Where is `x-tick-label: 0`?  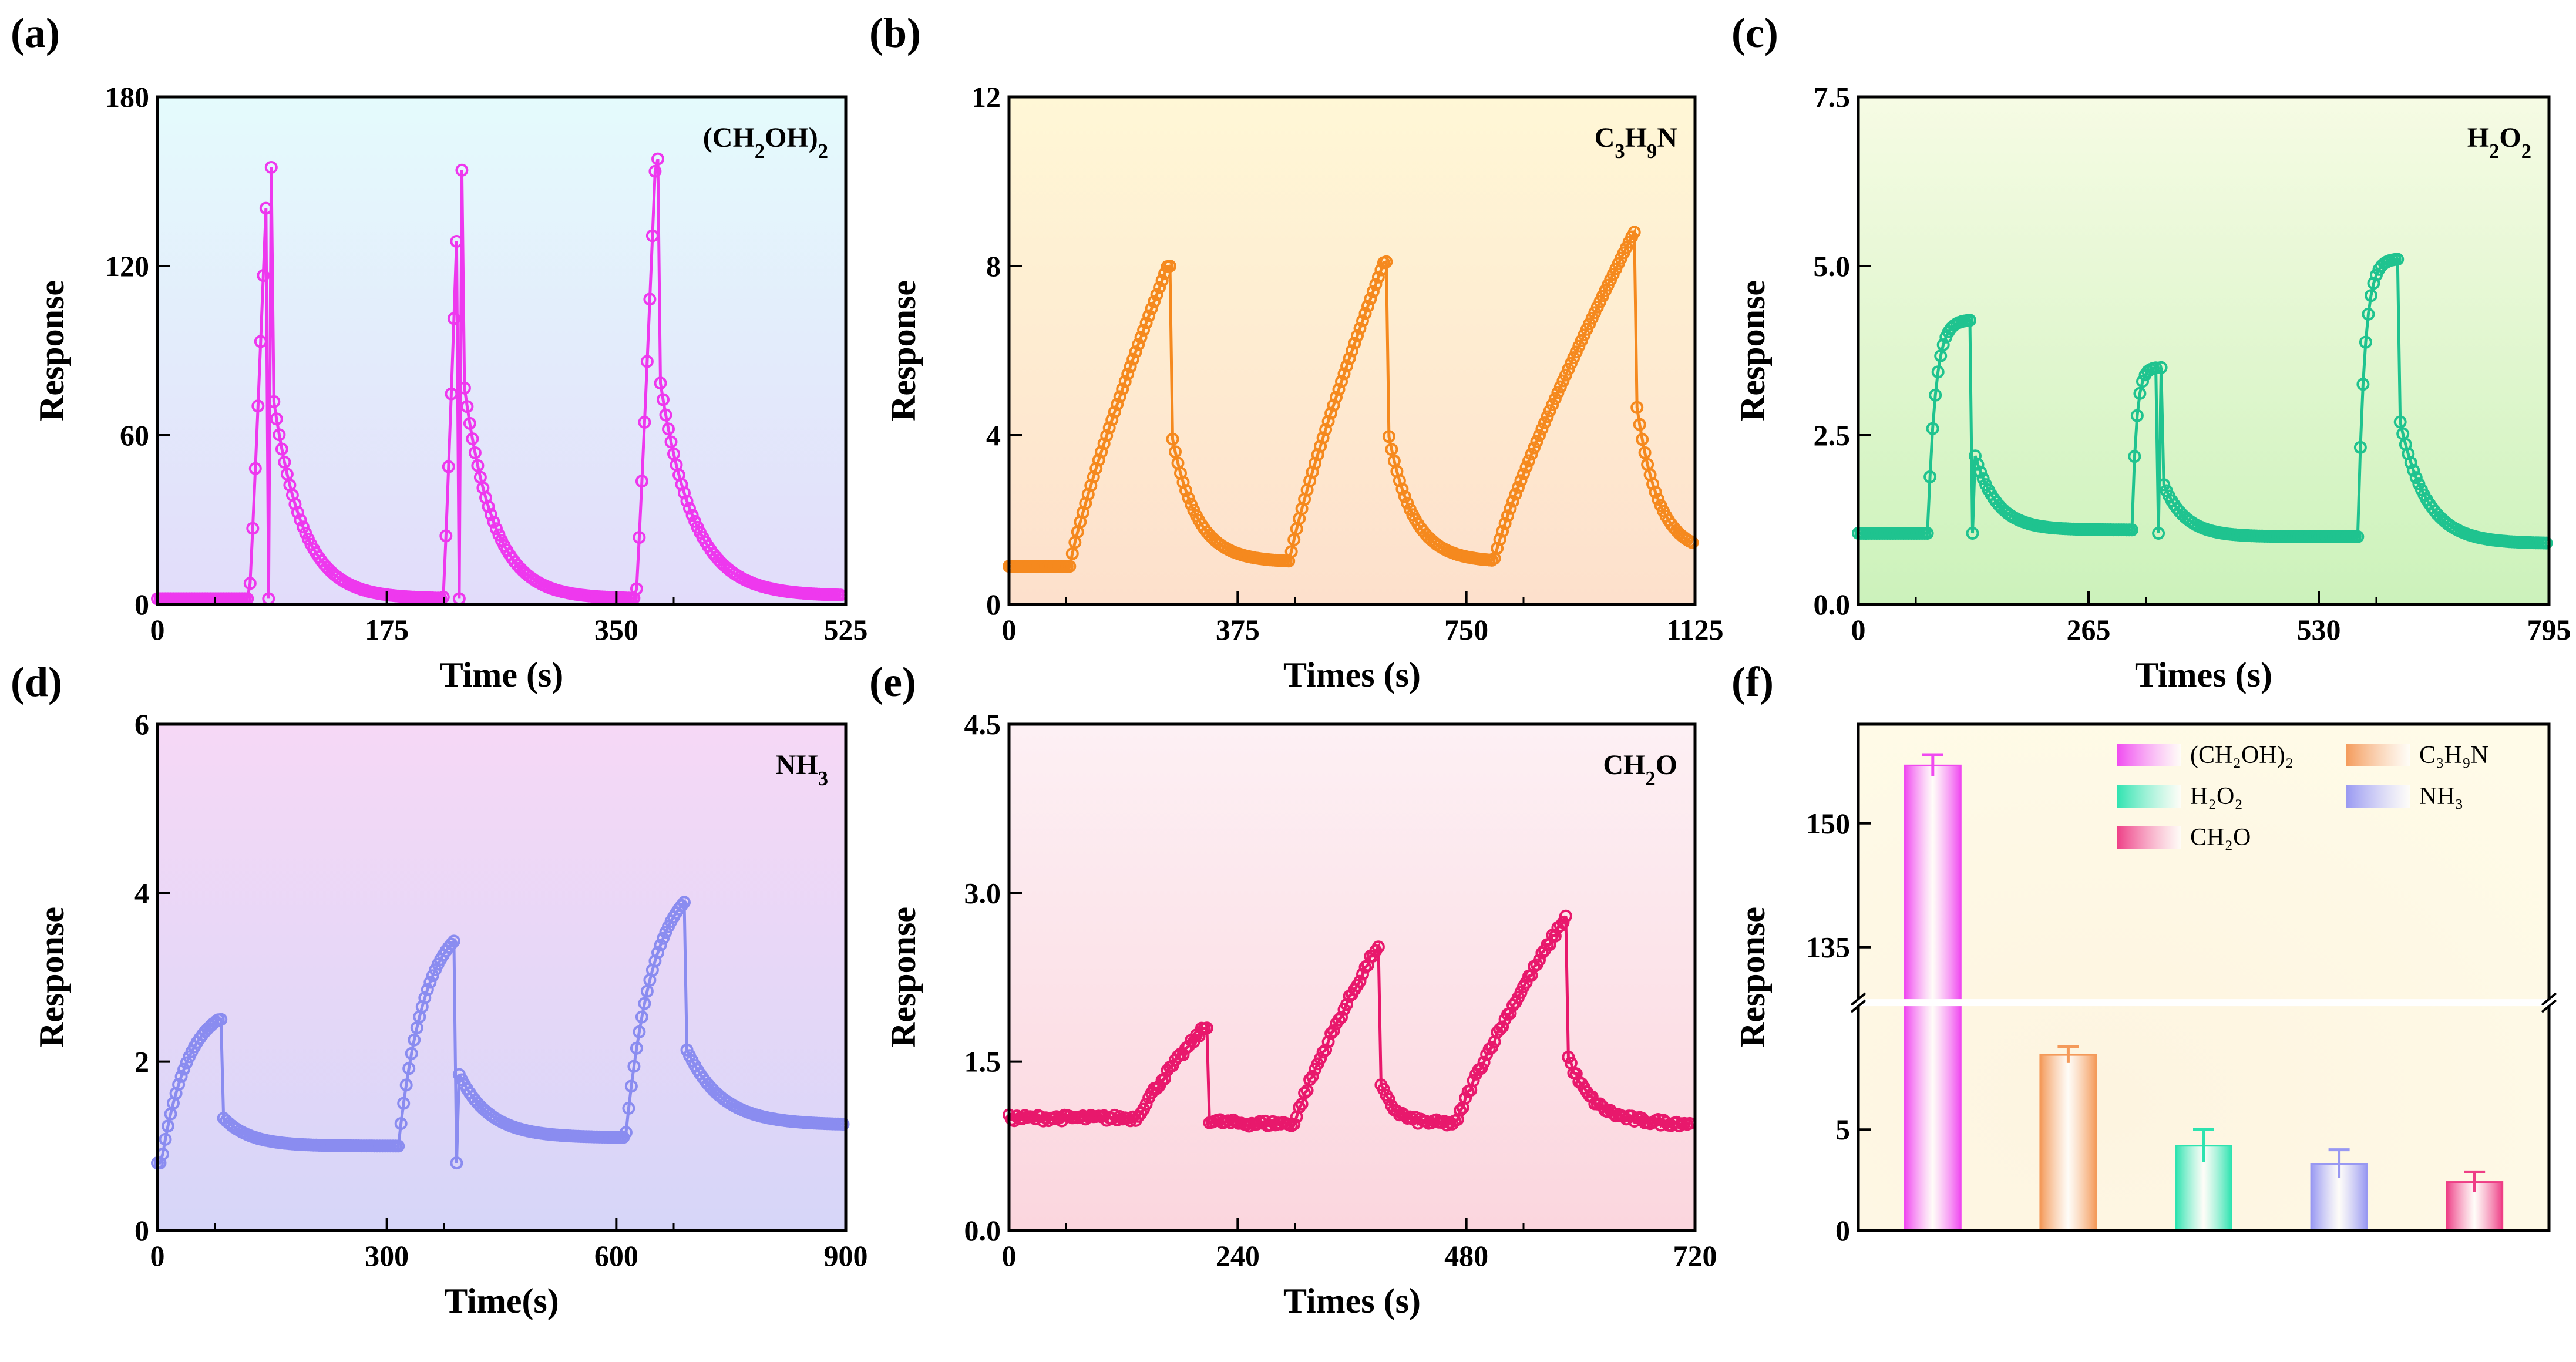 x-tick-label: 0 is located at coordinates (1859, 629).